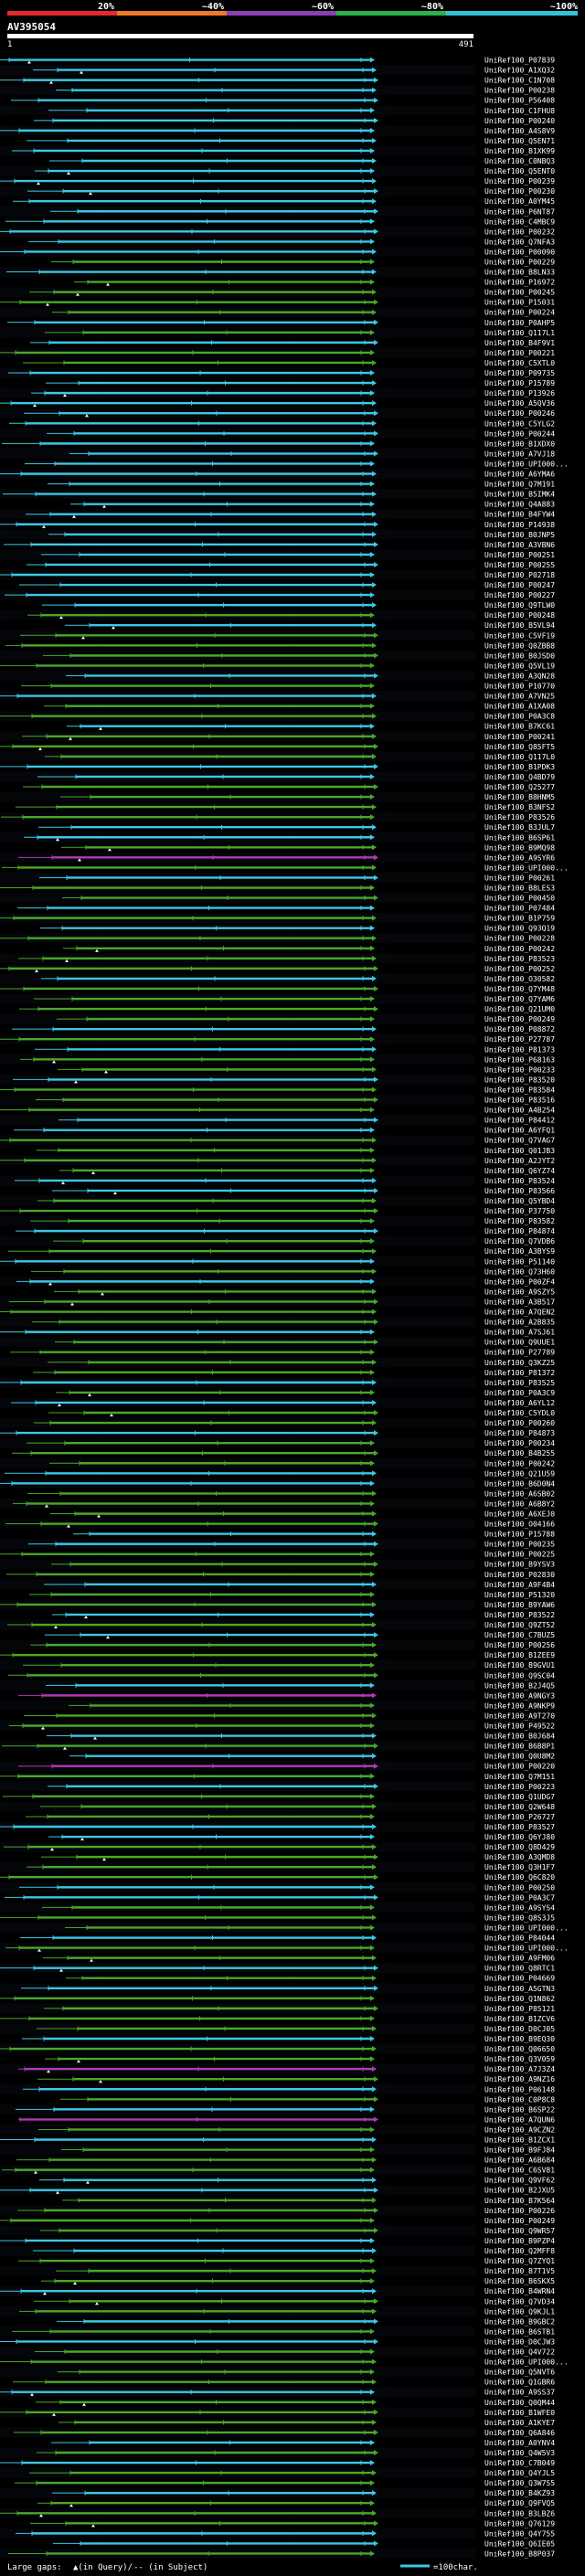 The width and height of the screenshot is (585, 2576). I want to click on hit-label: UniRef100_A9NKP9, so click(519, 1705).